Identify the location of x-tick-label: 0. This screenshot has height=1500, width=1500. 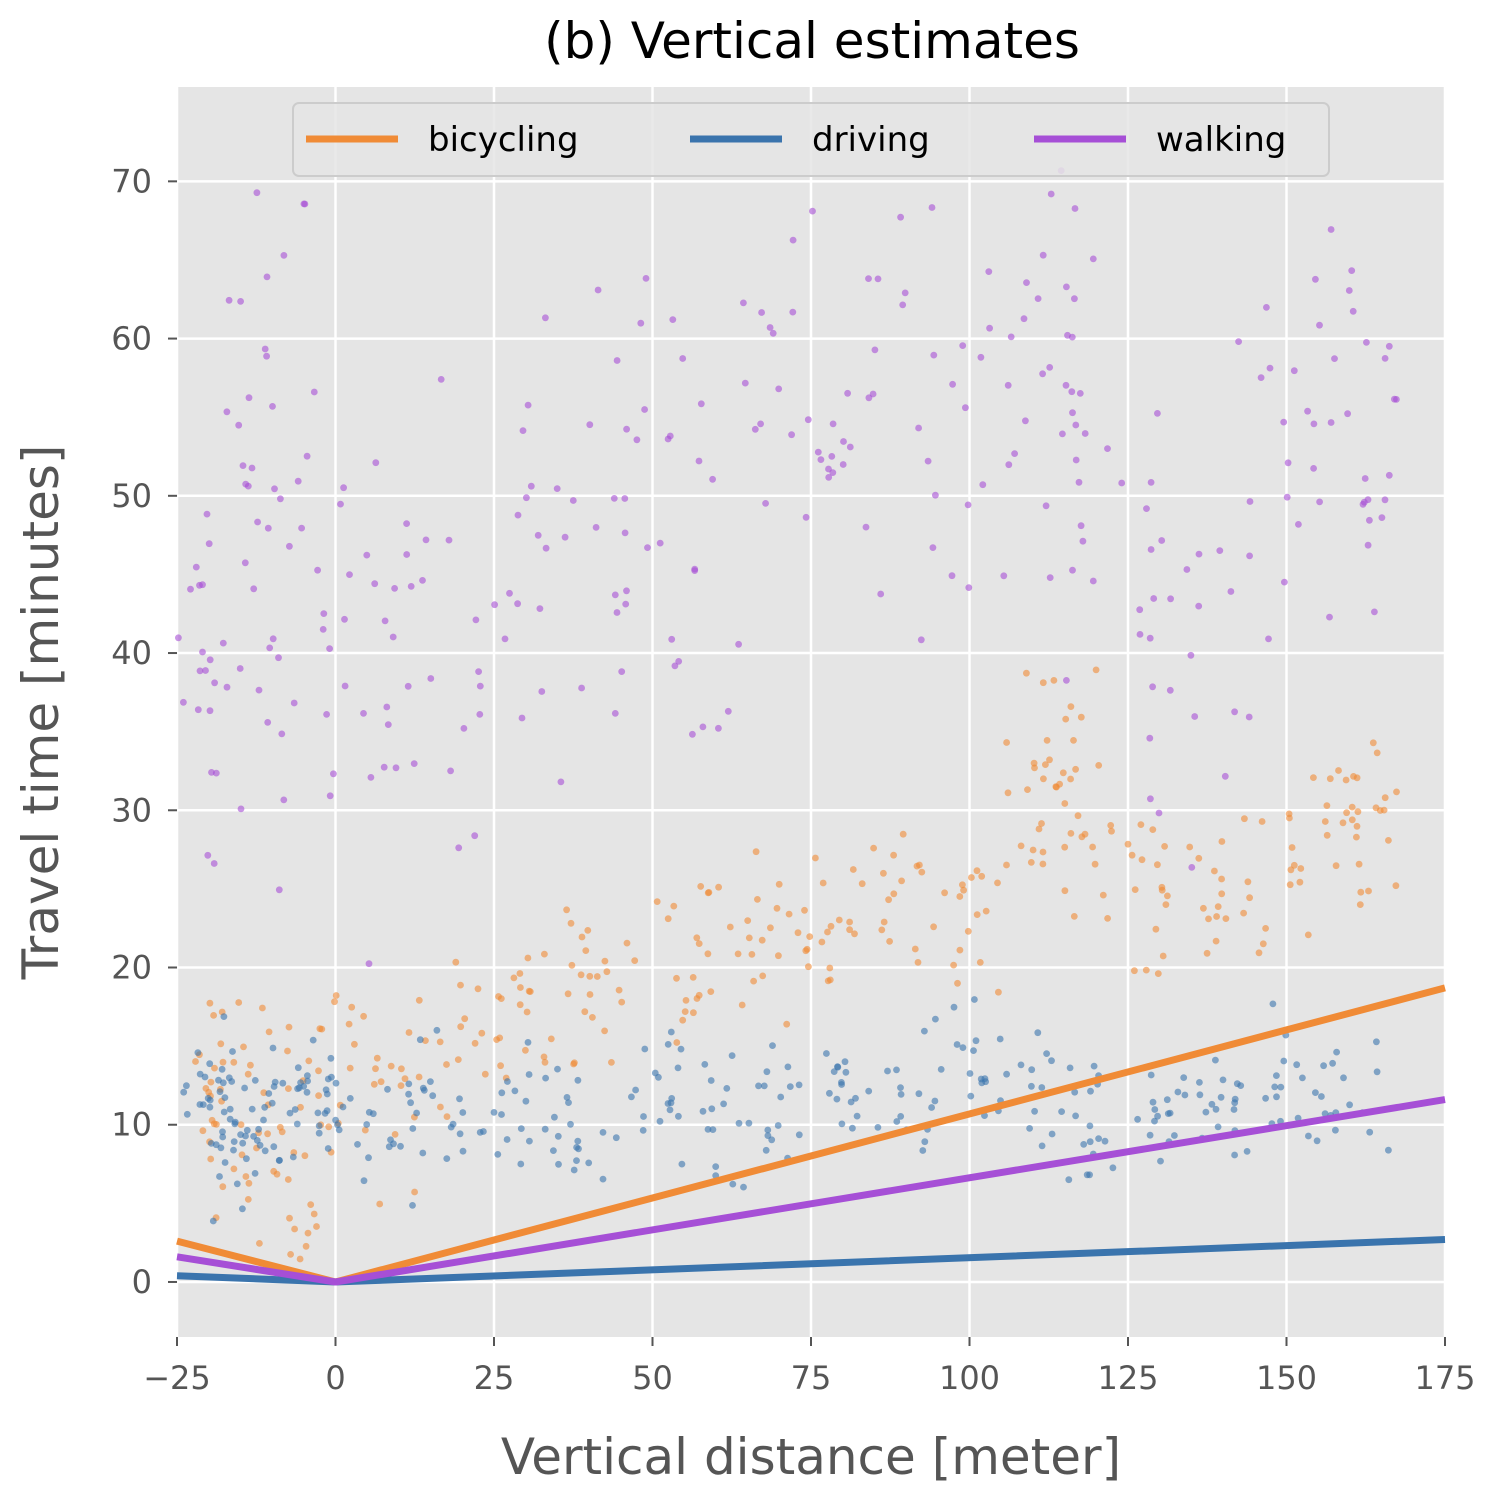
(335, 1378).